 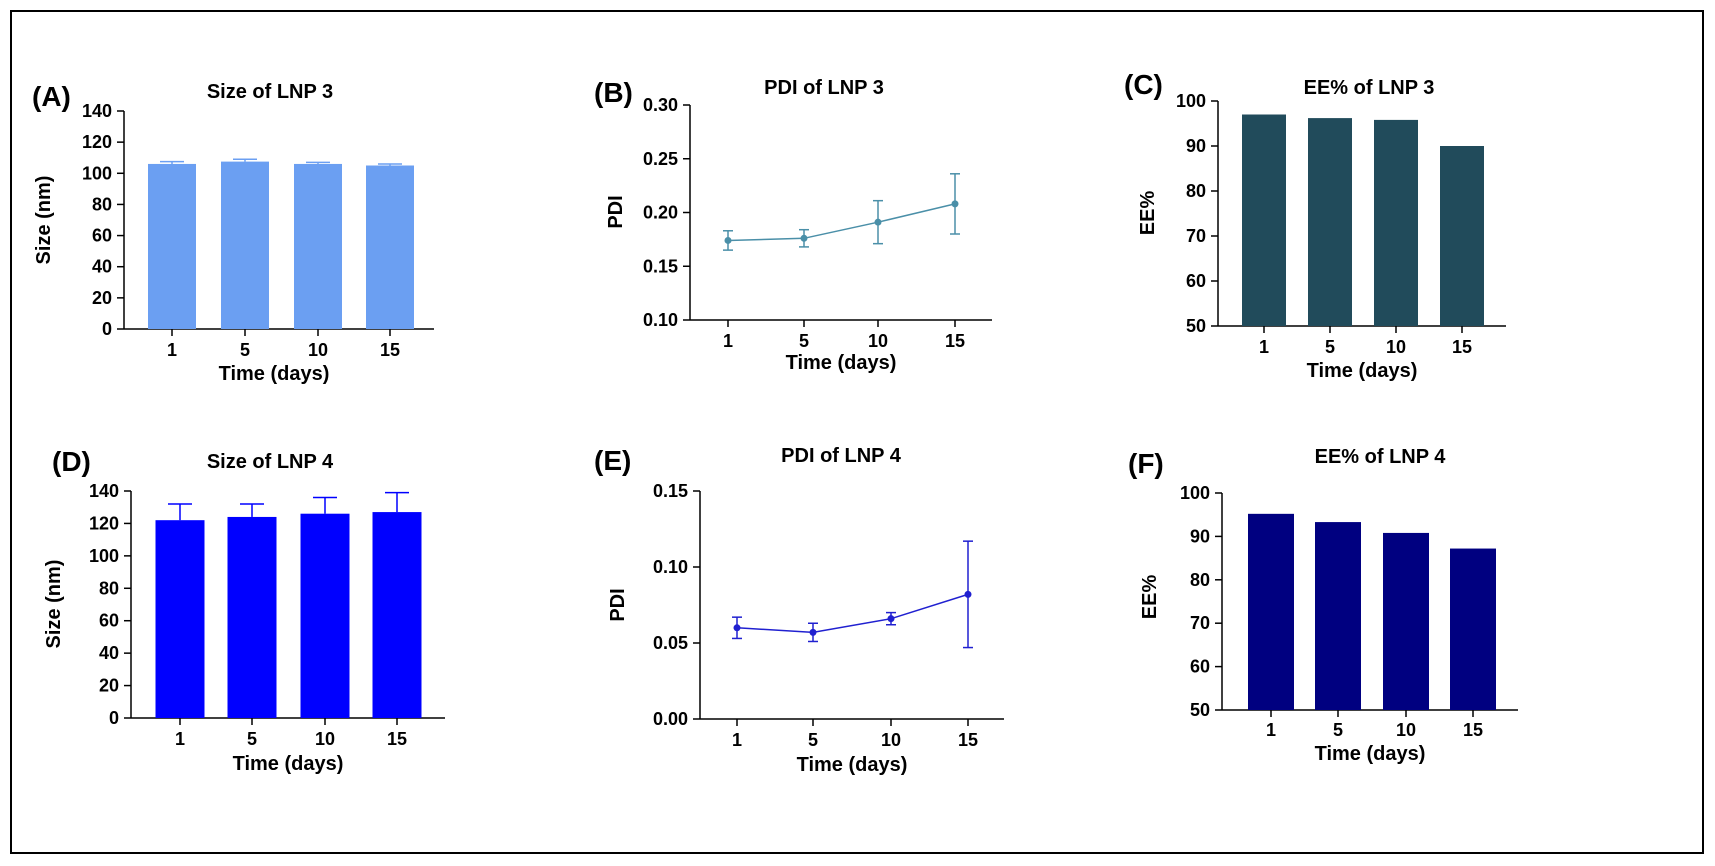 I want to click on y-tick-label: 0.30, so click(x=660, y=105).